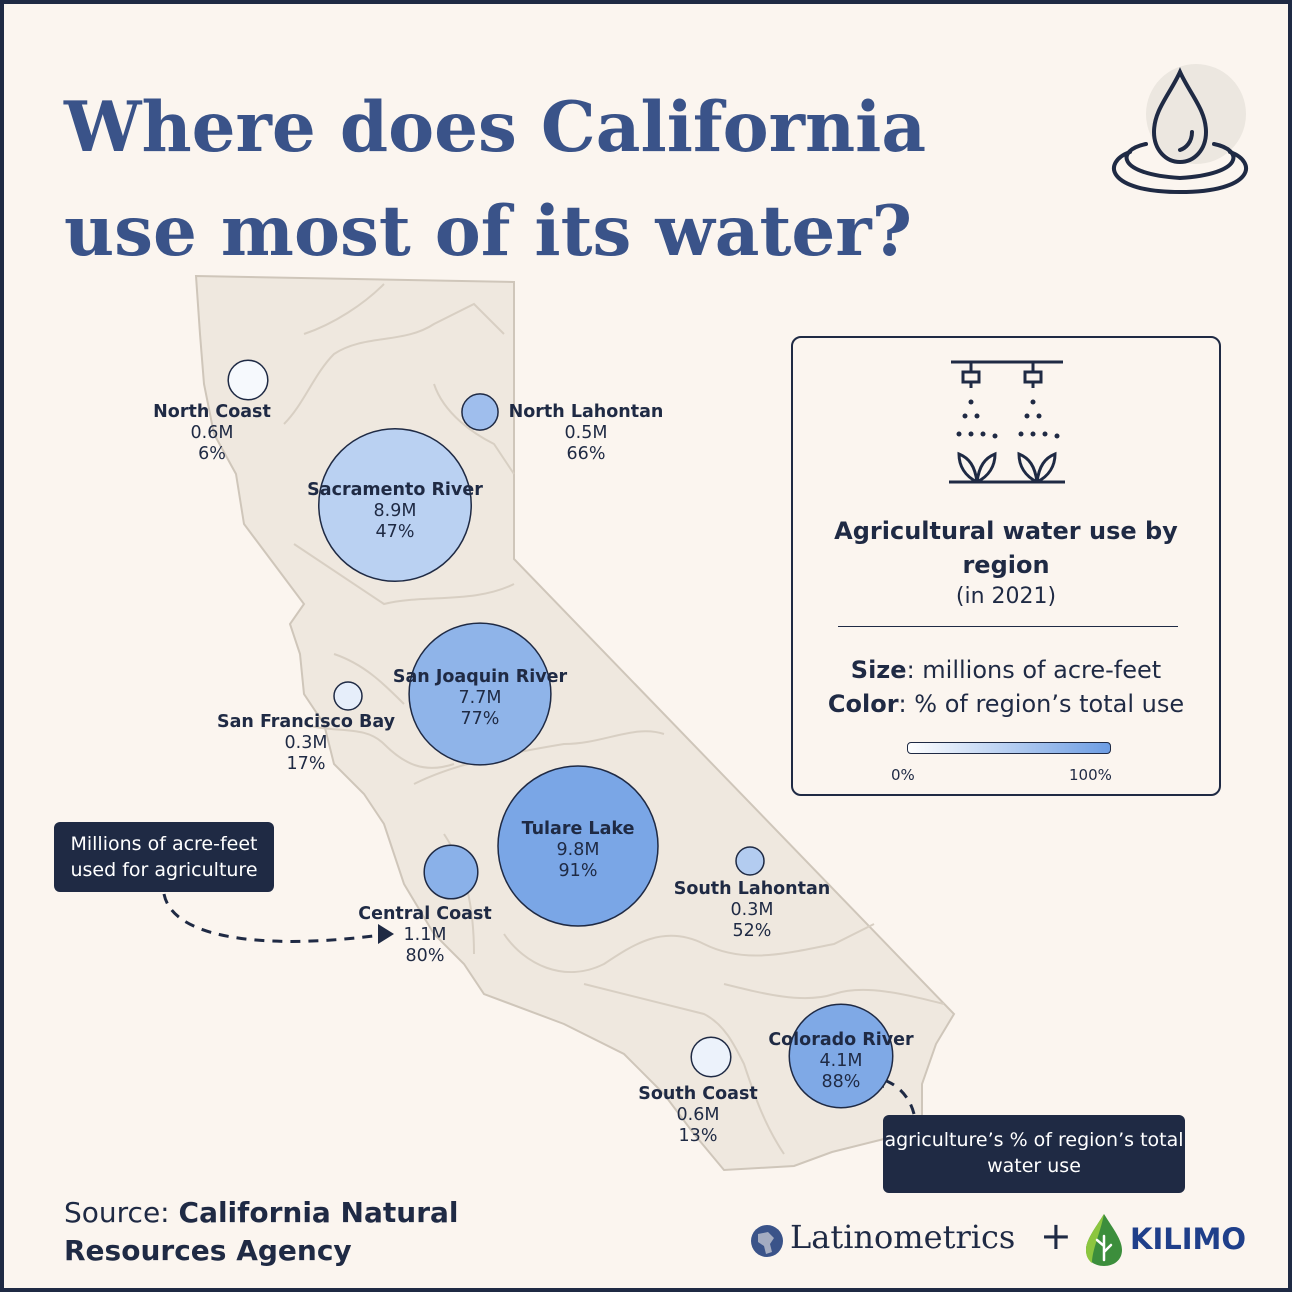 The image size is (1292, 1292). What do you see at coordinates (711, 1057) in the screenshot?
I see `bubble-south-coast` at bounding box center [711, 1057].